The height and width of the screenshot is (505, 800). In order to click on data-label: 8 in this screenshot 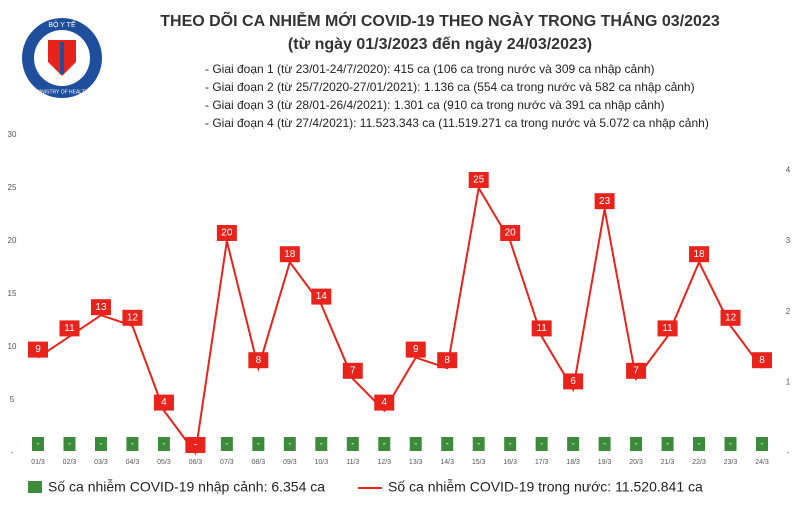, I will do `click(447, 360)`.